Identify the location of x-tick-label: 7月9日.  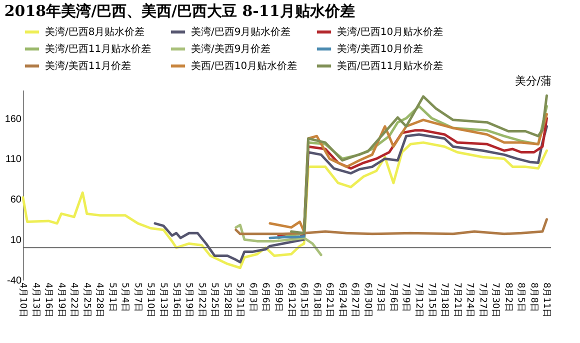
(405, 297).